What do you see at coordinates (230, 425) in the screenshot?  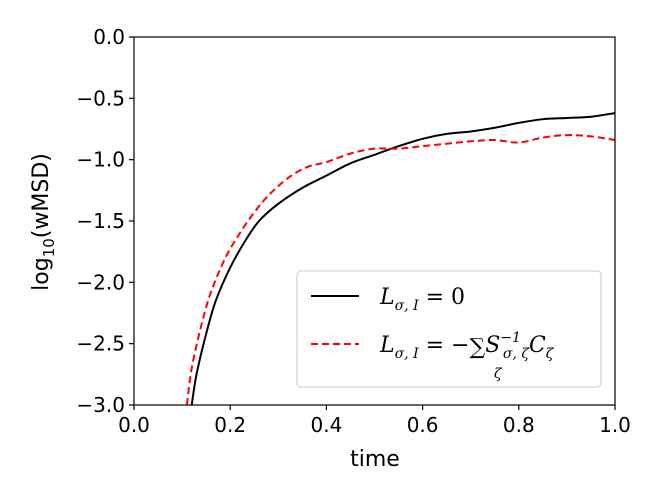 I see `x-tick-label: 0.2` at bounding box center [230, 425].